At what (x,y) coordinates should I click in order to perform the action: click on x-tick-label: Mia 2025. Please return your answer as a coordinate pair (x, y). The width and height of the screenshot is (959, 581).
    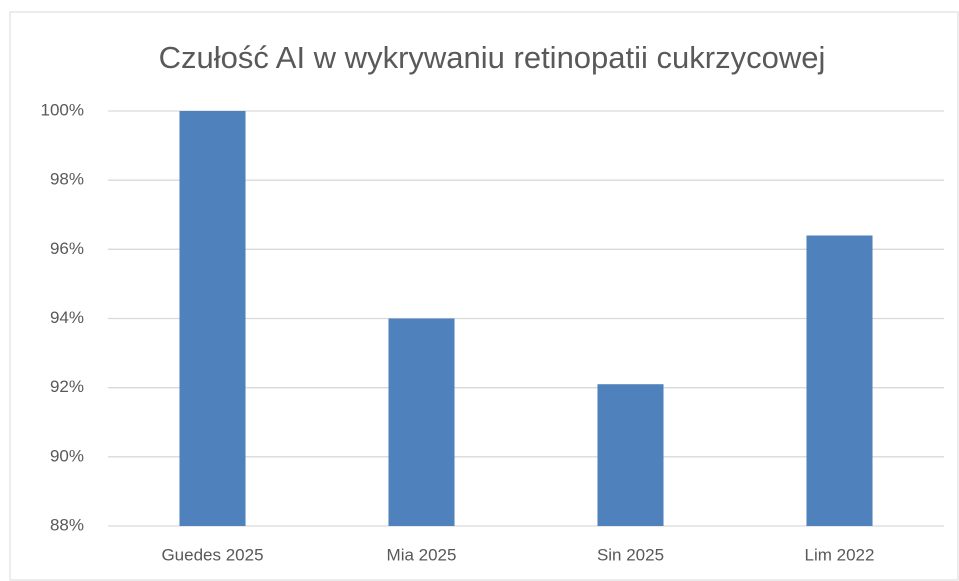
    Looking at the image, I should click on (422, 554).